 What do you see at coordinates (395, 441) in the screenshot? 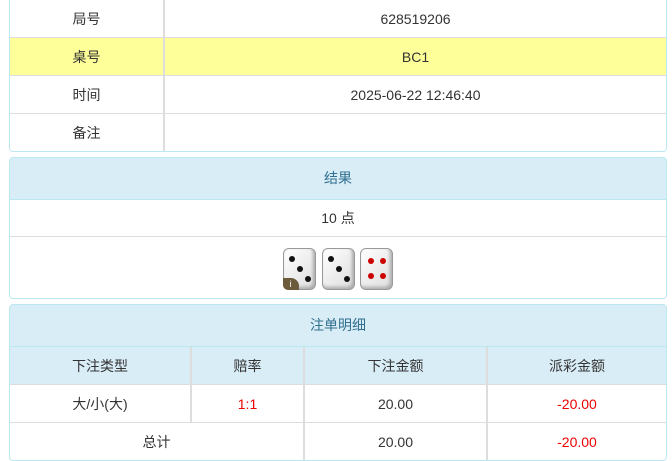
I see `total-amount: 20.00` at bounding box center [395, 441].